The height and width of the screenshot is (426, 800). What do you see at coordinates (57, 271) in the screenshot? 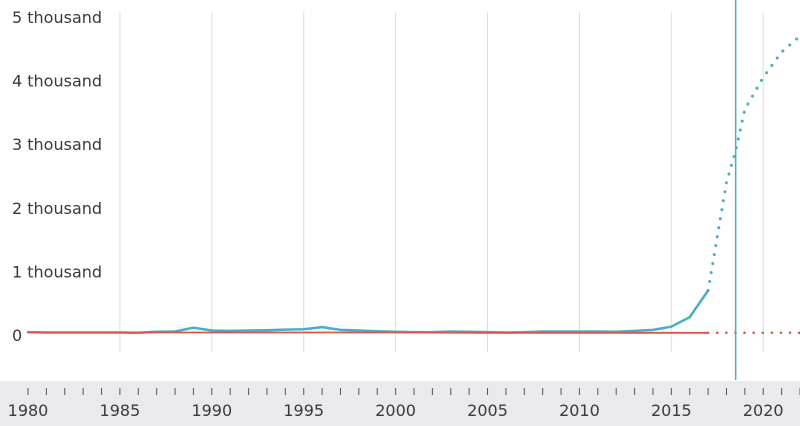
I see `y-tick-label: 1 thousand` at bounding box center [57, 271].